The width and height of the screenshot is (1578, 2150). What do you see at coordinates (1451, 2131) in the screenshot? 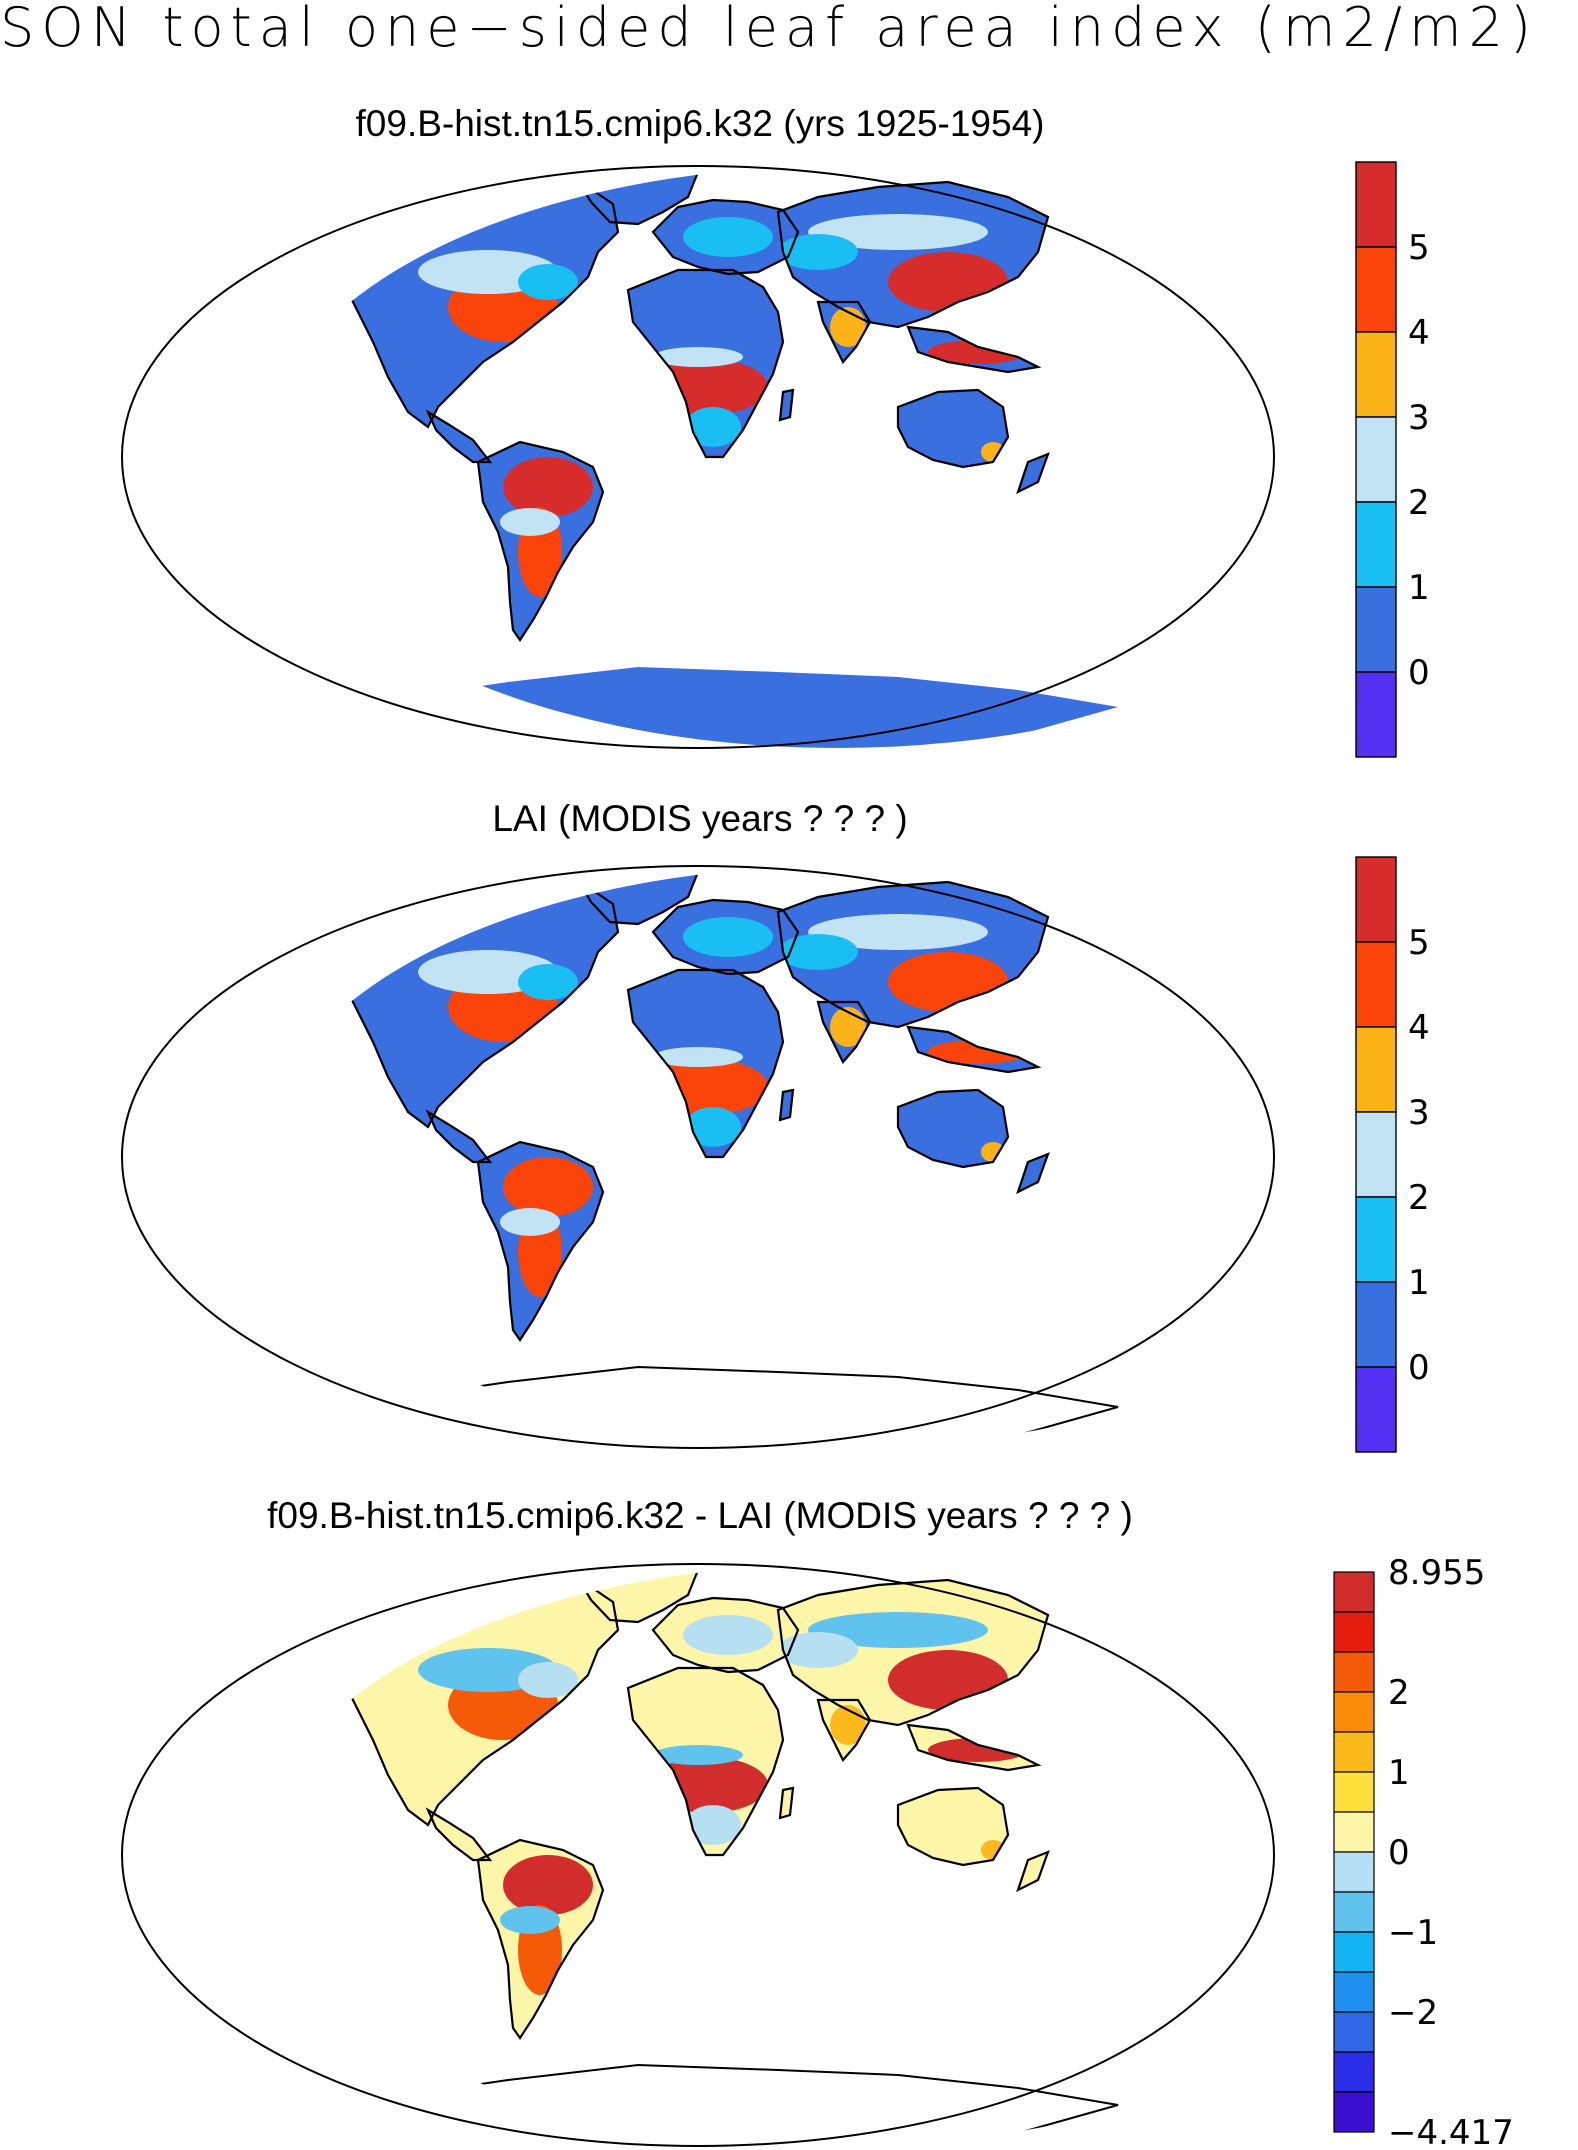
I see `colorbar-tick-label: −4.417` at bounding box center [1451, 2131].